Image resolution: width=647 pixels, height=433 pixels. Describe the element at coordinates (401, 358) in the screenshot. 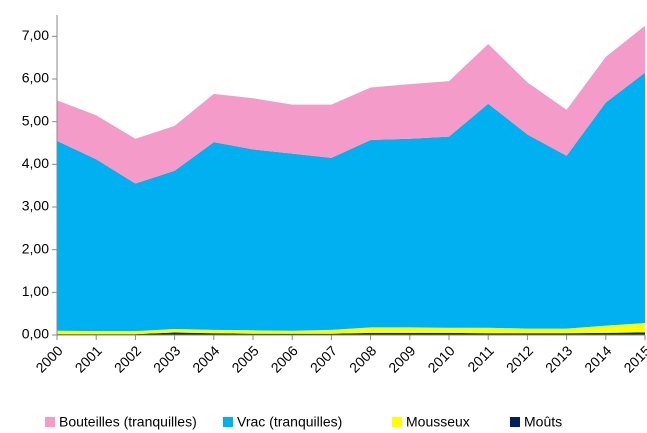

I see `x-tick-label: 2009` at that location.